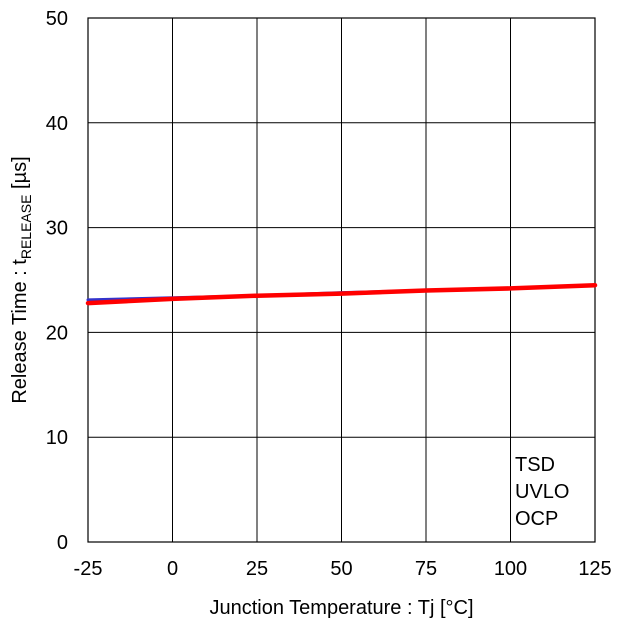  I want to click on y-axis-label: Release Time : tRELEASE [µs], so click(21, 279).